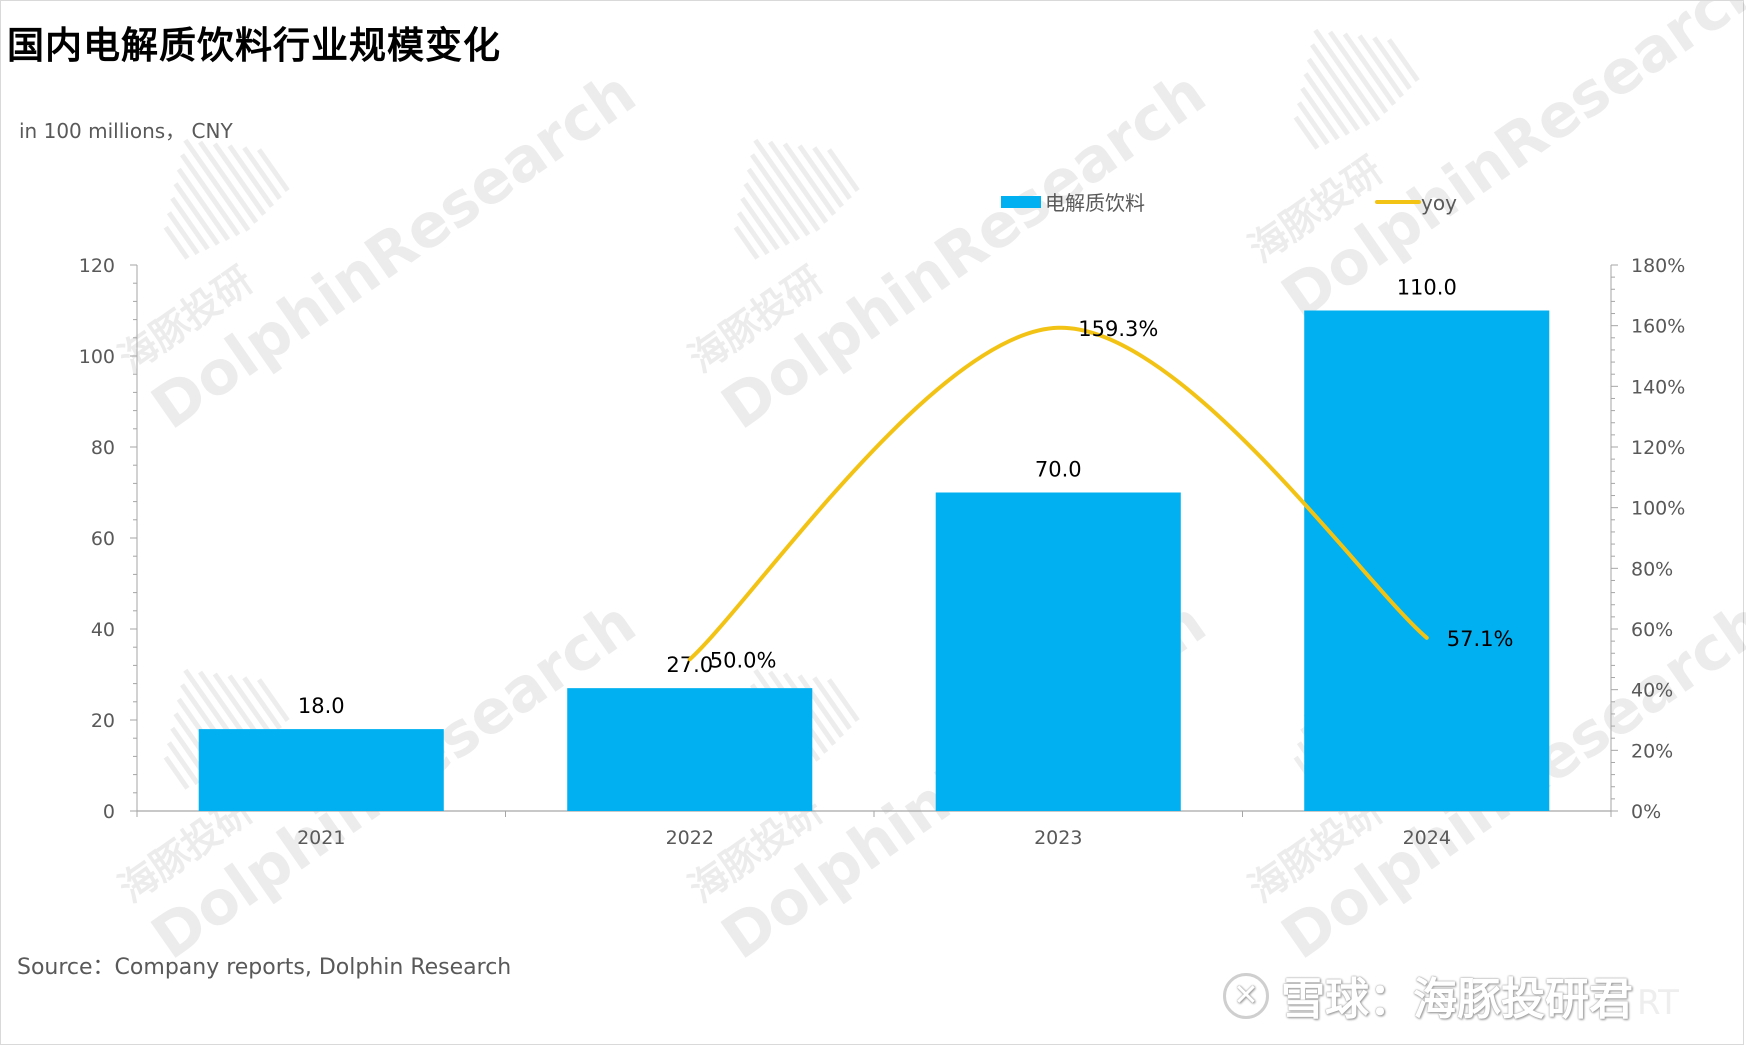 Image resolution: width=1746 pixels, height=1048 pixels. What do you see at coordinates (1658, 448) in the screenshot?
I see `y-right-tick-label: 120%` at bounding box center [1658, 448].